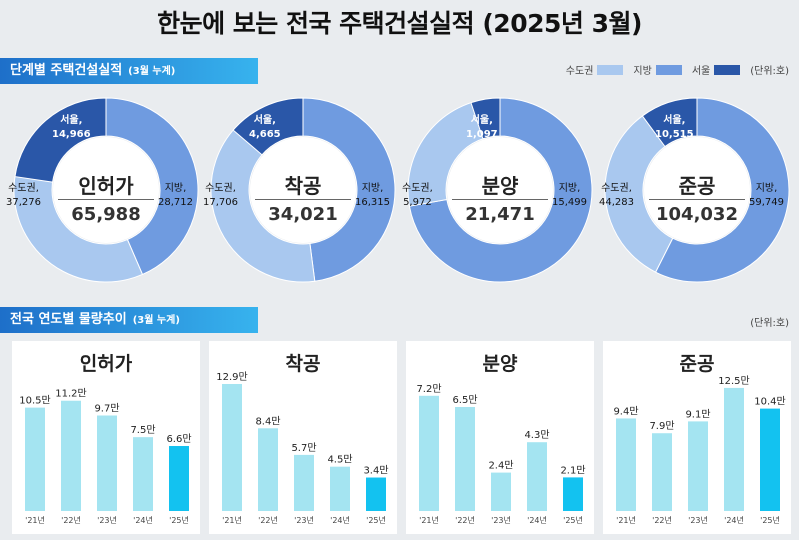 This screenshot has width=799, height=540. What do you see at coordinates (303, 186) in the screenshot?
I see `donut-title: 착공` at bounding box center [303, 186].